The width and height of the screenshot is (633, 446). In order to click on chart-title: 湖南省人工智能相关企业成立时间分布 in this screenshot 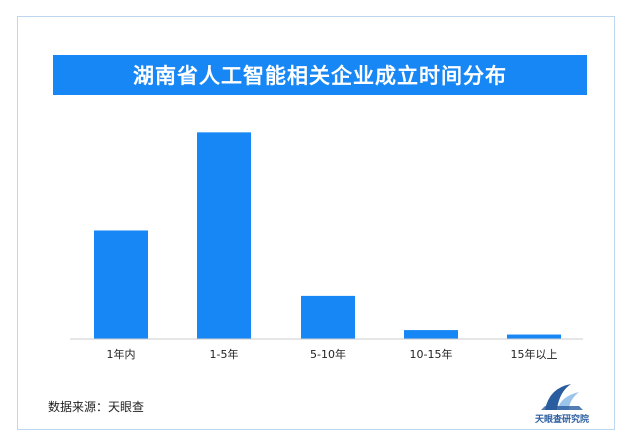, I will do `click(320, 76)`.